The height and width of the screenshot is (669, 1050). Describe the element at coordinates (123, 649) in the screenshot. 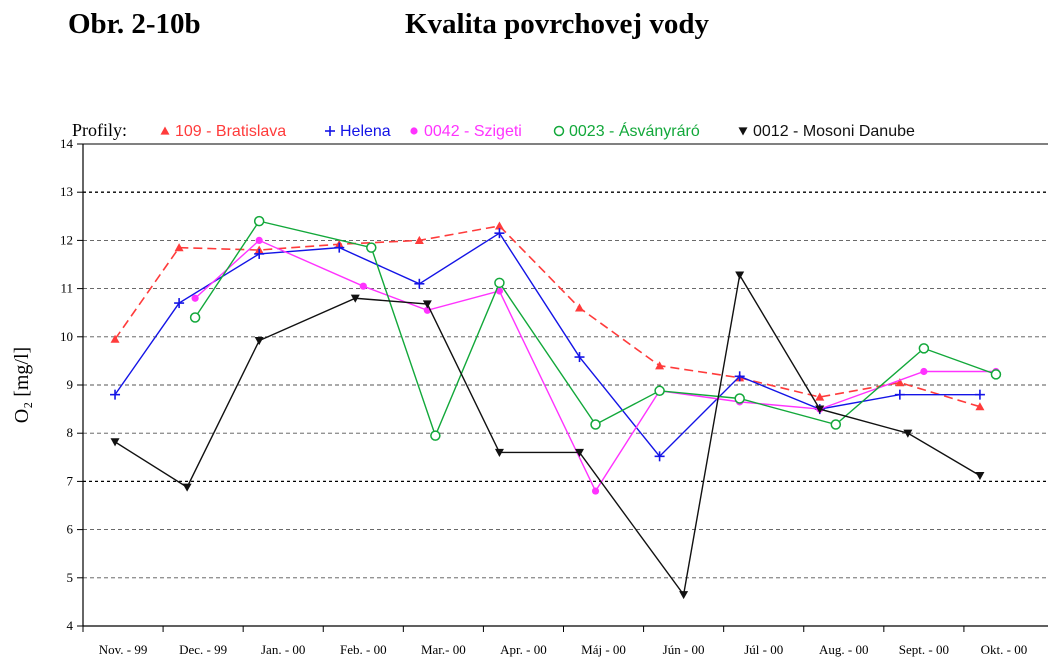

I see `x-tick-label: Nov. - 99` at that location.